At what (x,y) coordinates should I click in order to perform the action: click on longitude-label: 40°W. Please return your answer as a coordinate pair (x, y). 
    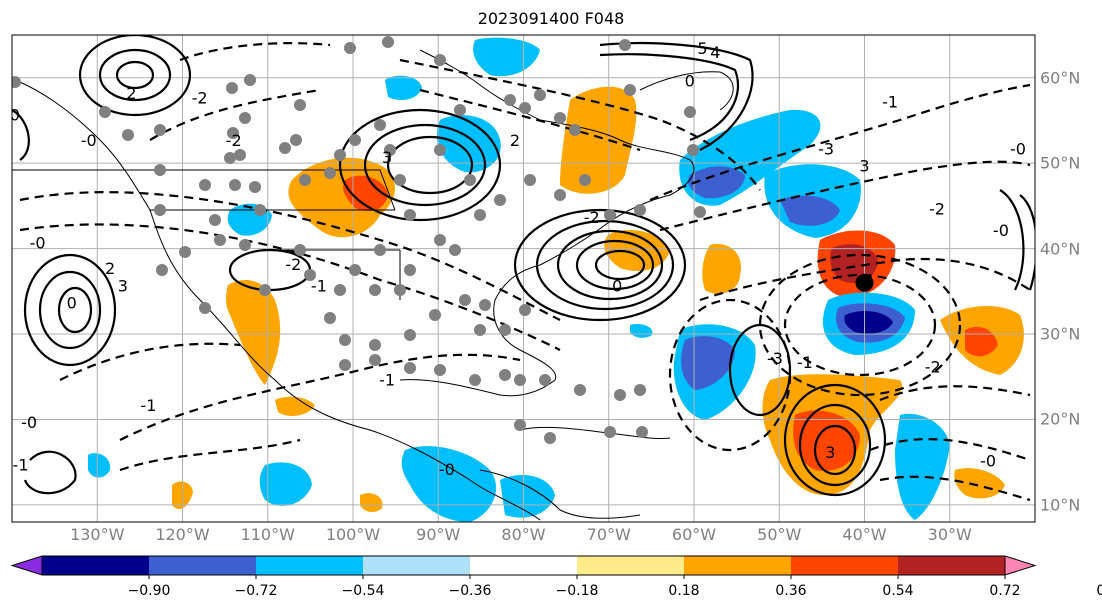
    Looking at the image, I should click on (864, 534).